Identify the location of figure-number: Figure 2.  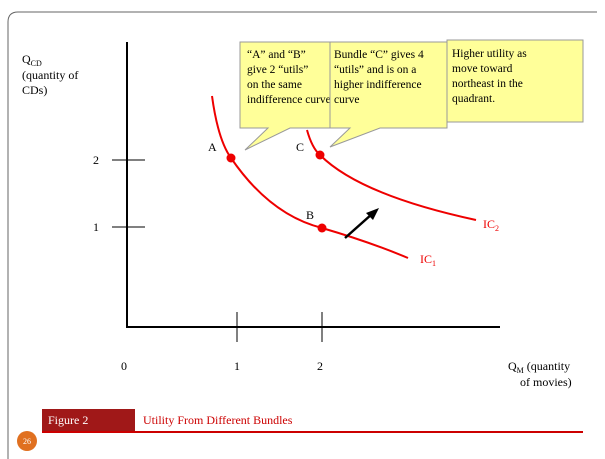
(68, 420).